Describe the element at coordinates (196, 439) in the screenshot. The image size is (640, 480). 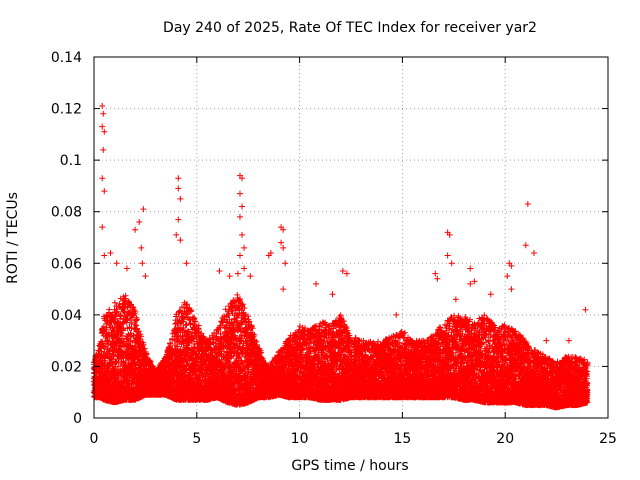
I see `x-tick-label: 5` at that location.